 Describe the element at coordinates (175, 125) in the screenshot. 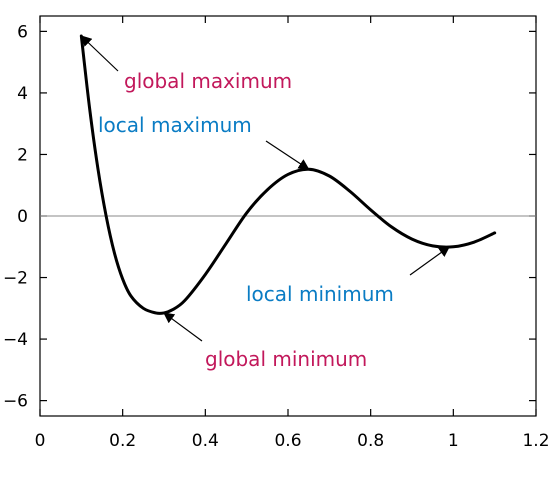

I see `annotation-label: local maximum` at that location.